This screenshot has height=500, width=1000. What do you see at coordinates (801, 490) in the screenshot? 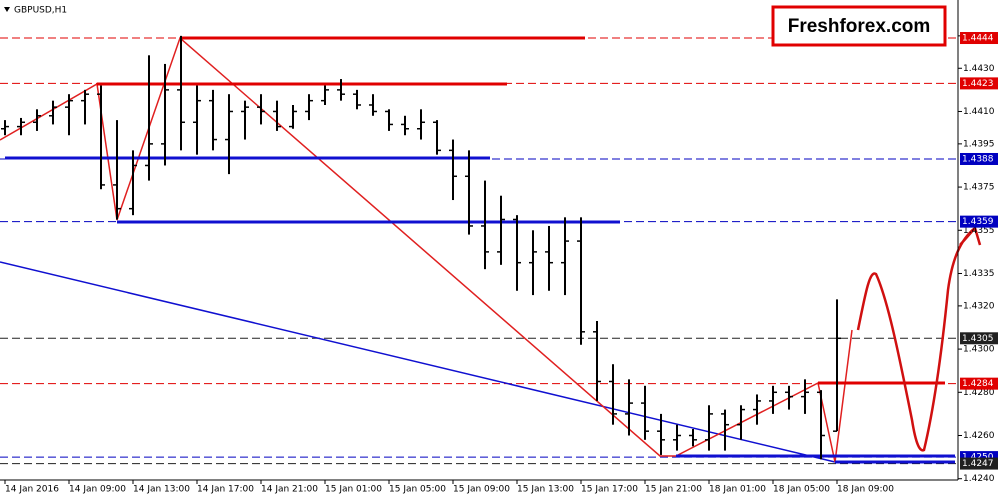
I see `x-tick-label: 18 Jan 05:00` at bounding box center [801, 490].